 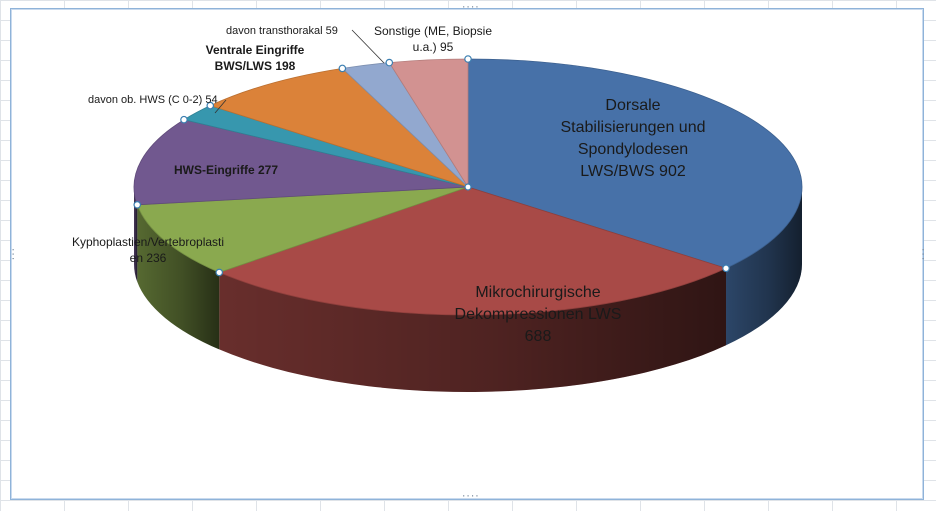 I want to click on data-label-0-line-2: Spondylodesen, so click(x=633, y=149).